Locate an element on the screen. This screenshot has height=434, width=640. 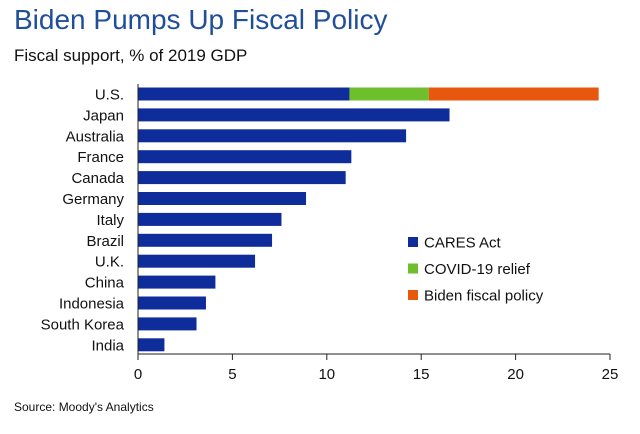
category-label: Brazil is located at coordinates (105, 241).